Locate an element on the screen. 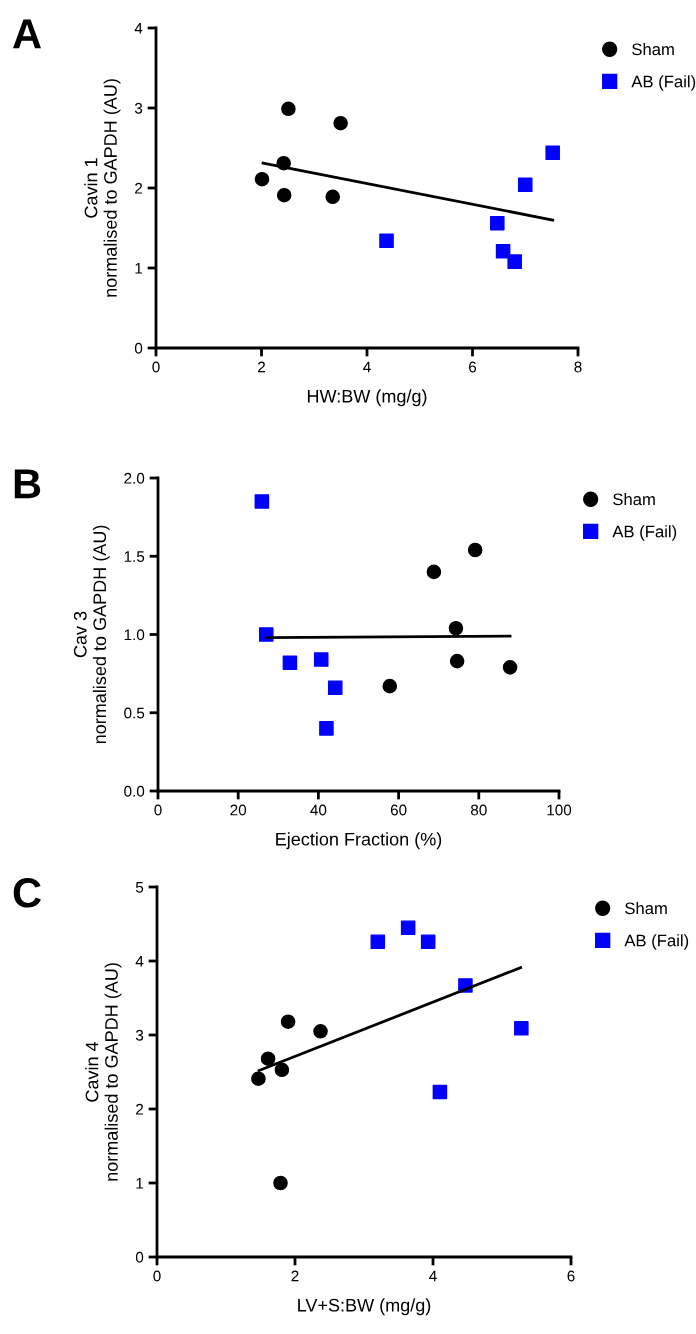 The image size is (696, 1334). x-tick-label: 8 is located at coordinates (578, 367).